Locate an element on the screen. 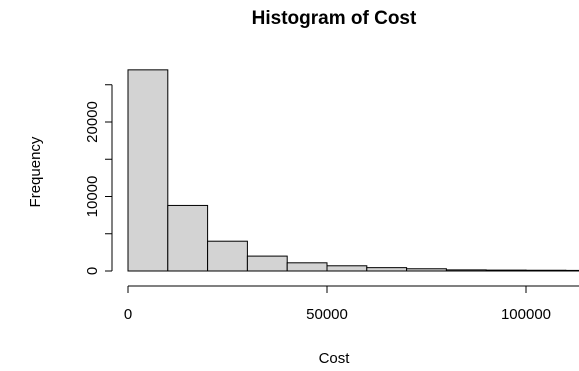 The height and width of the screenshot is (371, 579). x-tick-label: 50000 is located at coordinates (327, 314).